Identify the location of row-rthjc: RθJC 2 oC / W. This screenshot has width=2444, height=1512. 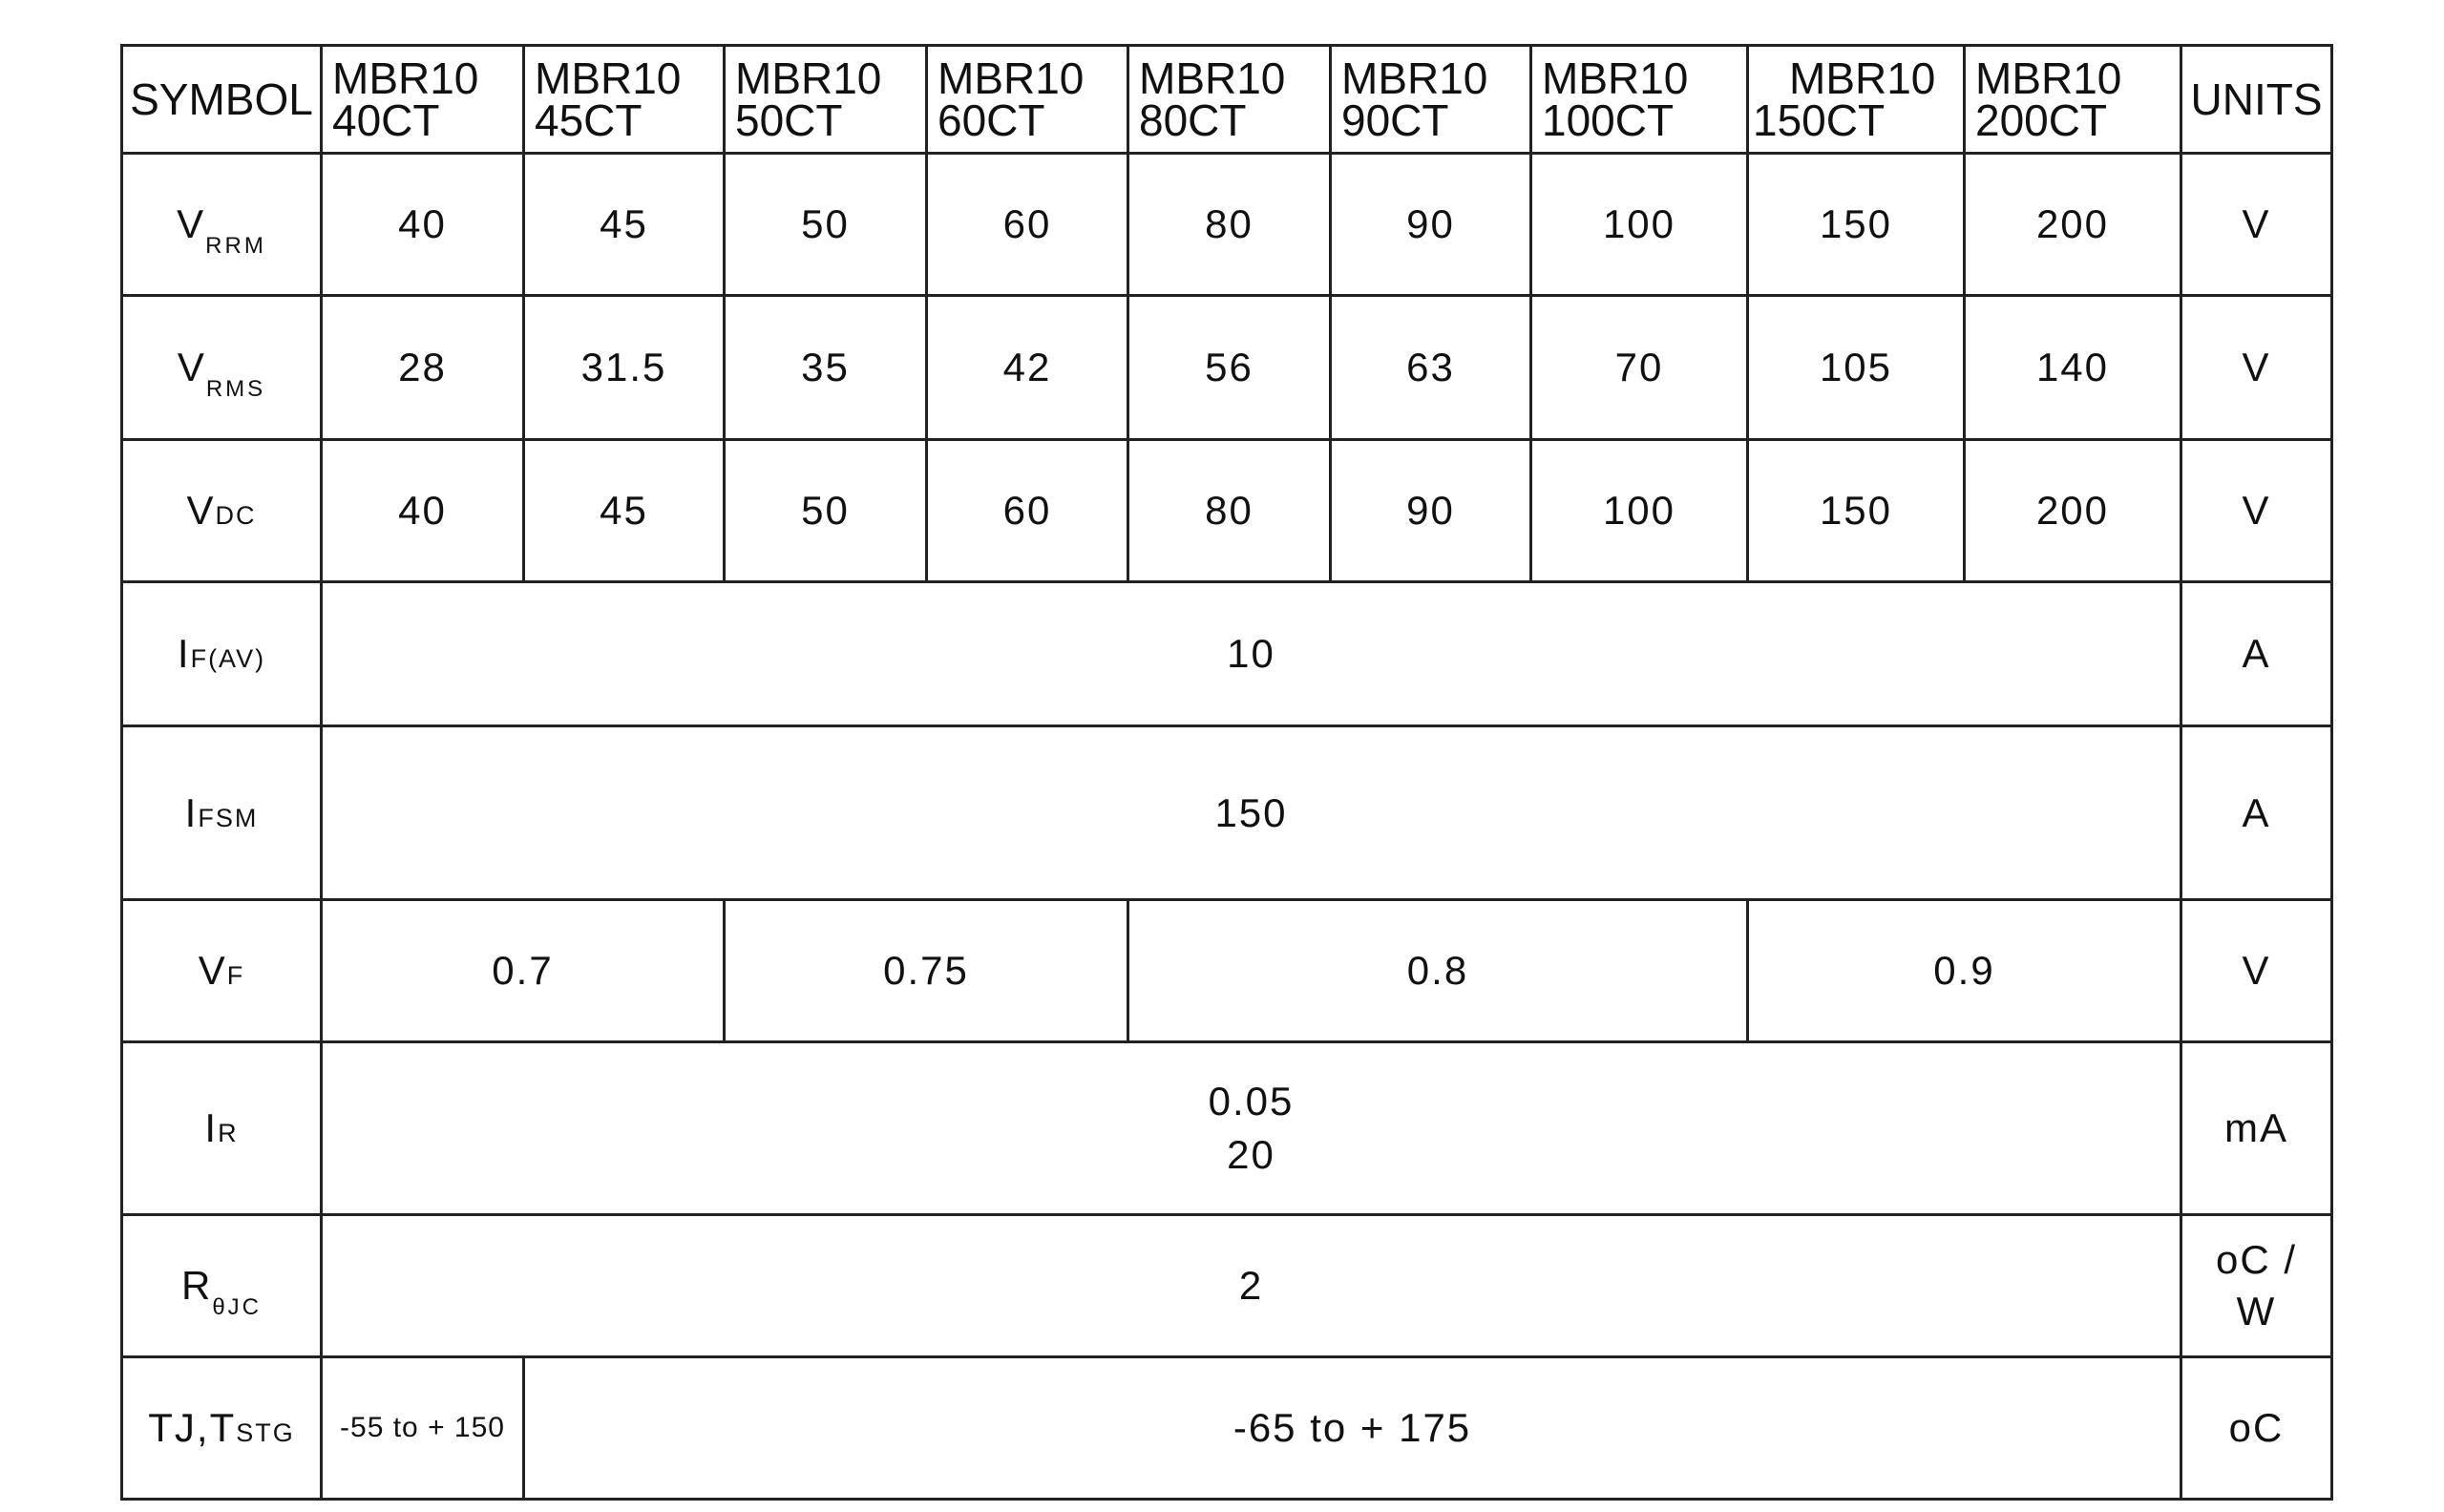
(1227, 1286).